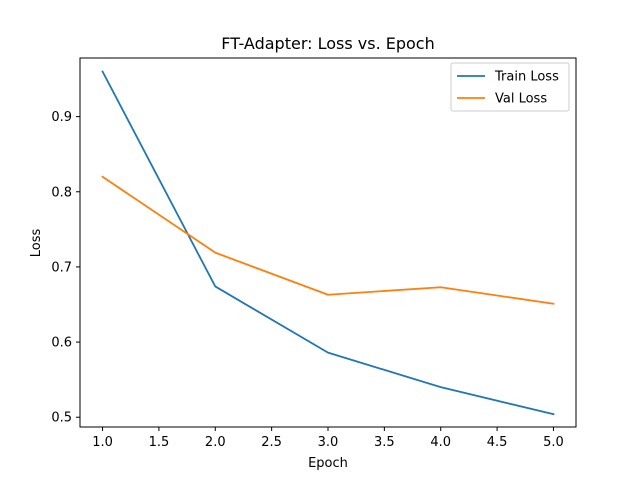 This screenshot has height=480, width=640. What do you see at coordinates (36, 243) in the screenshot?
I see `y-axis-label: Loss` at bounding box center [36, 243].